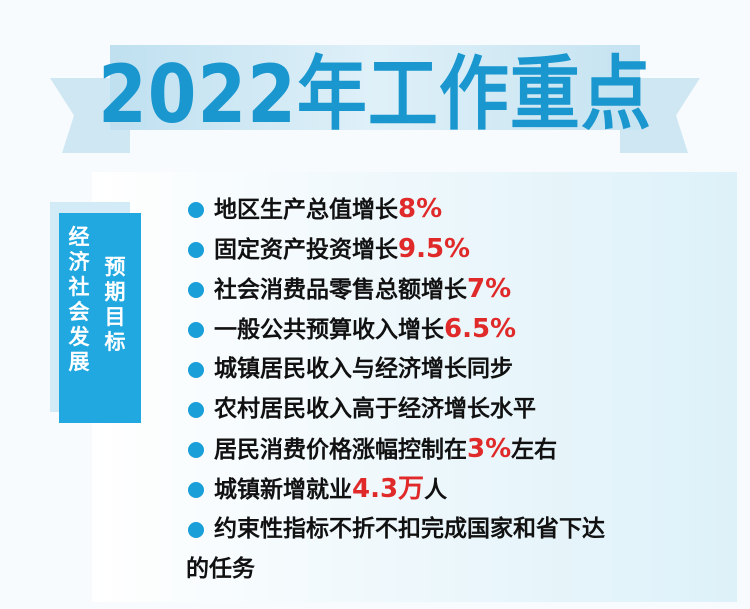 Image resolution: width=750 pixels, height=609 pixels. I want to click on item-text: 居民消费价格涨幅控制在, so click(340, 450).